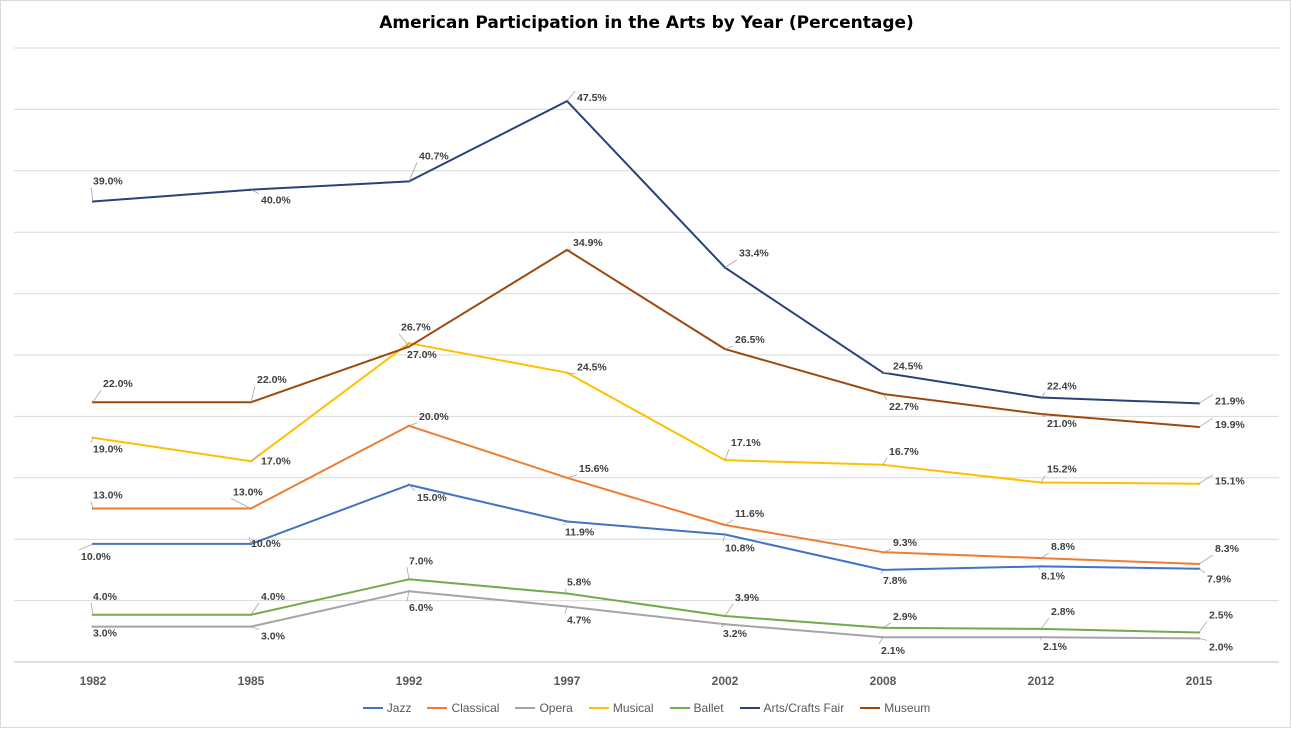  I want to click on x-tick-label: 1992, so click(409, 681).